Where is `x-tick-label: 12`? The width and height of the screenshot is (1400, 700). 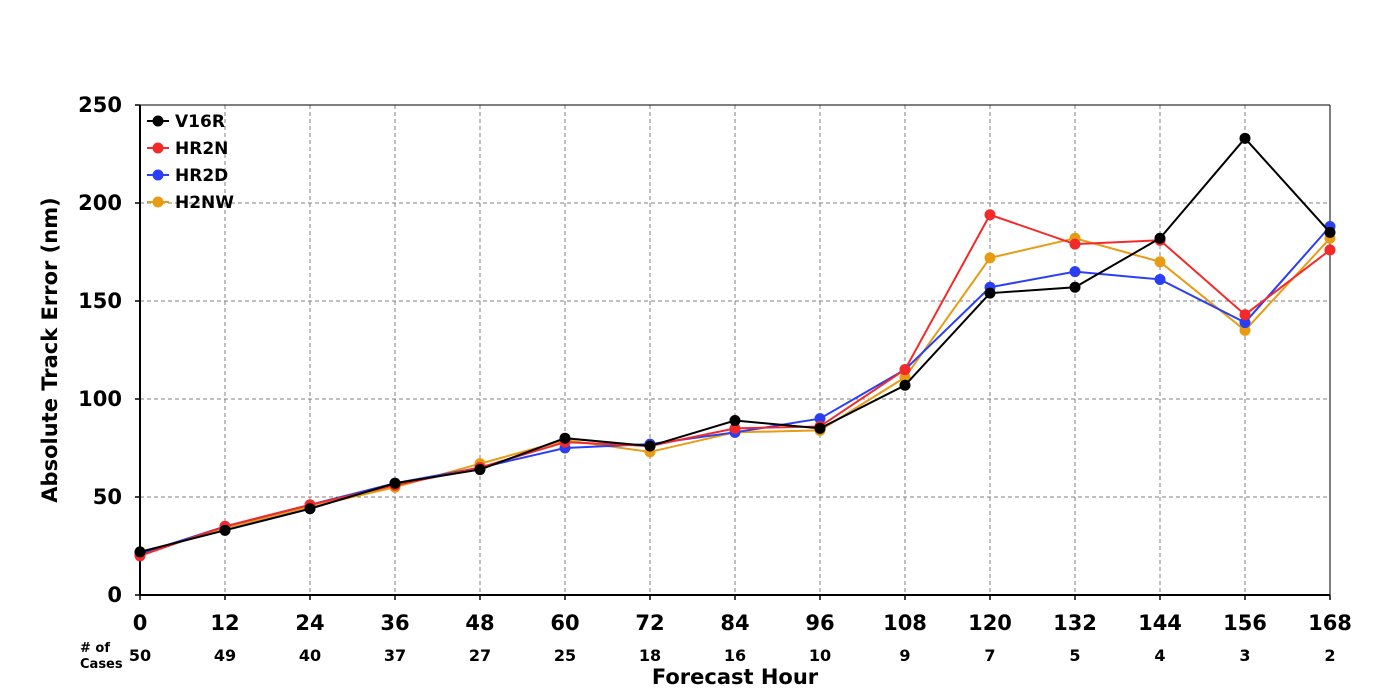 x-tick-label: 12 is located at coordinates (224, 623).